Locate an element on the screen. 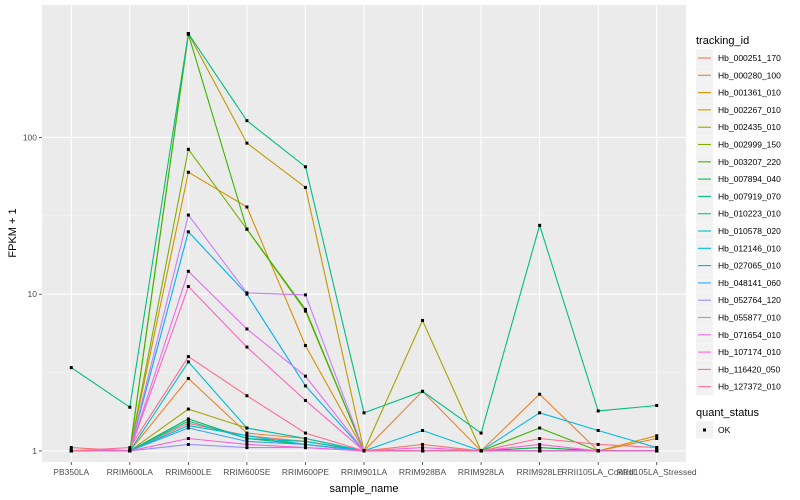 The width and height of the screenshot is (800, 500). y-tick-label: 10 is located at coordinates (33, 294).